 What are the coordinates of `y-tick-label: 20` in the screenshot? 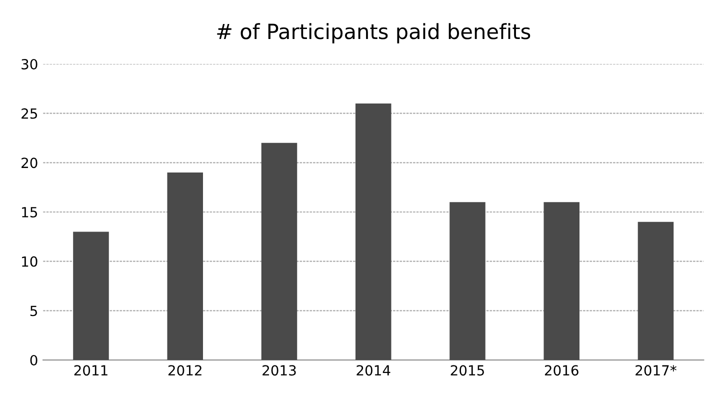 It's located at (30, 163).